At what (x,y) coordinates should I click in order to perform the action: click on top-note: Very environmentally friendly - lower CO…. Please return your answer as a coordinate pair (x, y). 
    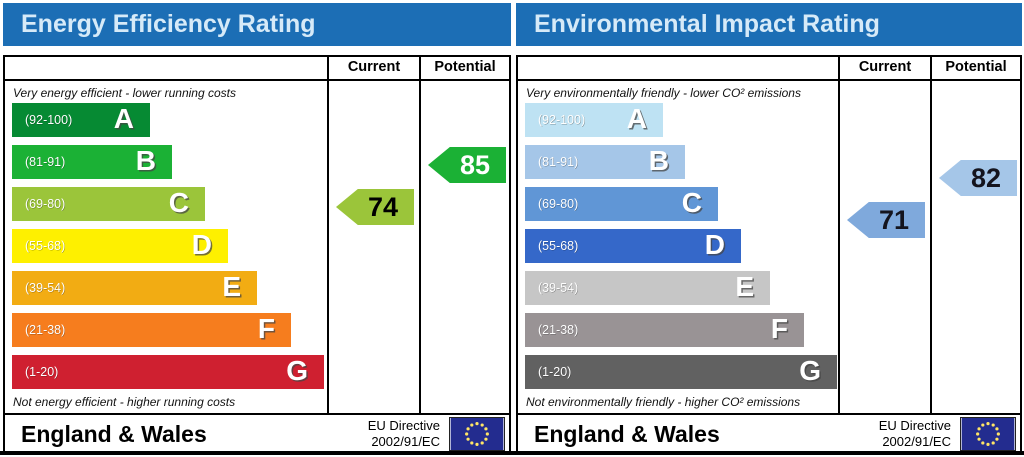
    Looking at the image, I should click on (663, 93).